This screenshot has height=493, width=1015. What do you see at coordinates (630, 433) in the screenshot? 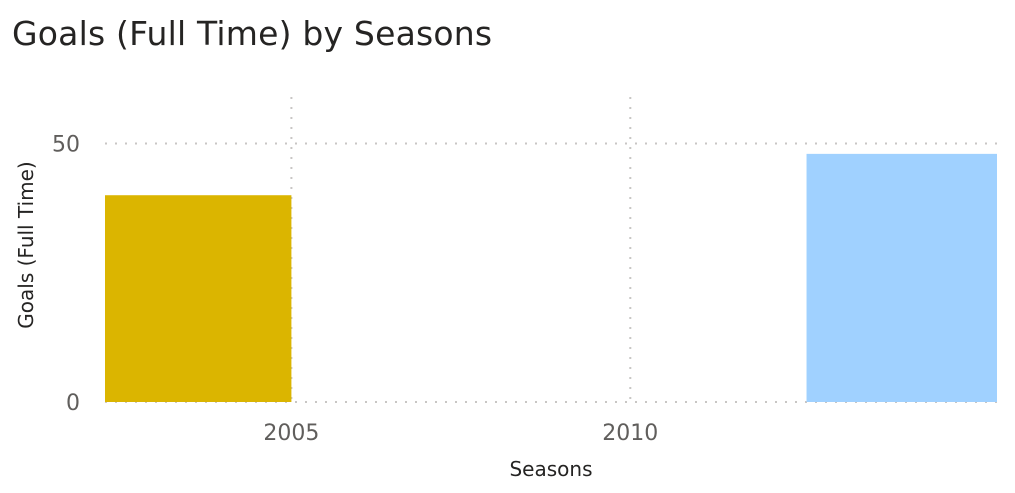
I see `x-tick-label-2010: 2010` at bounding box center [630, 433].